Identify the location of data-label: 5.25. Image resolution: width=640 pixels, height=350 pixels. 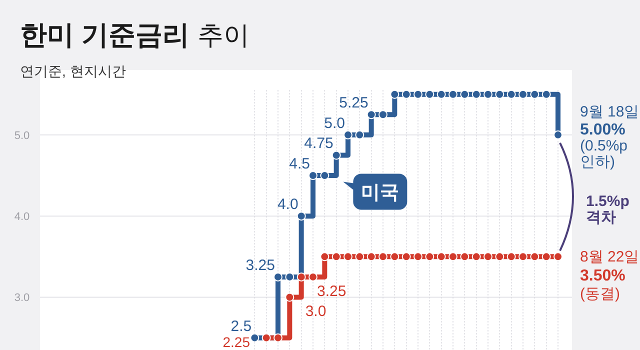
(353, 103).